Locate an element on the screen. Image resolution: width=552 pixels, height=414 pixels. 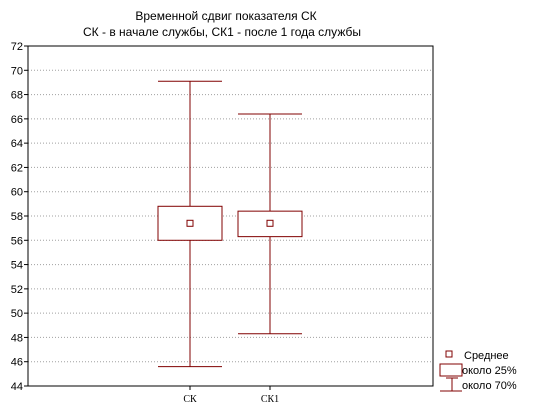
legend: Среднее около 25% около 70% is located at coordinates (478, 371).